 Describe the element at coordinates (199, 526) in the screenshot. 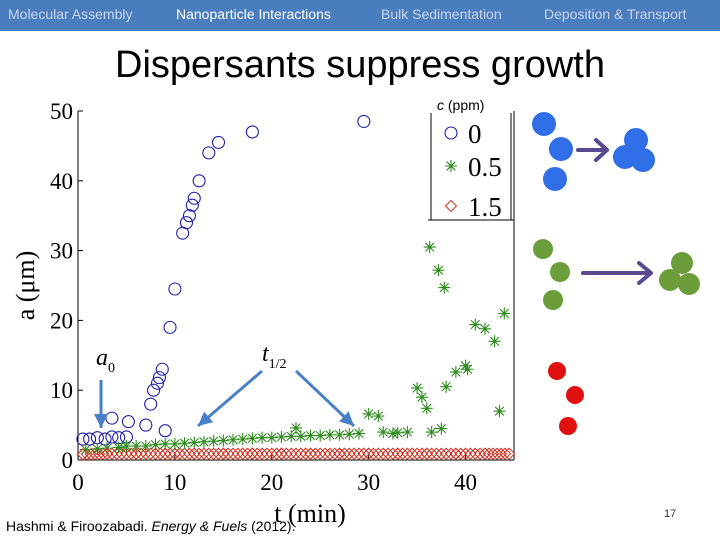

I see `citation-journal: Energy & Fuels` at that location.